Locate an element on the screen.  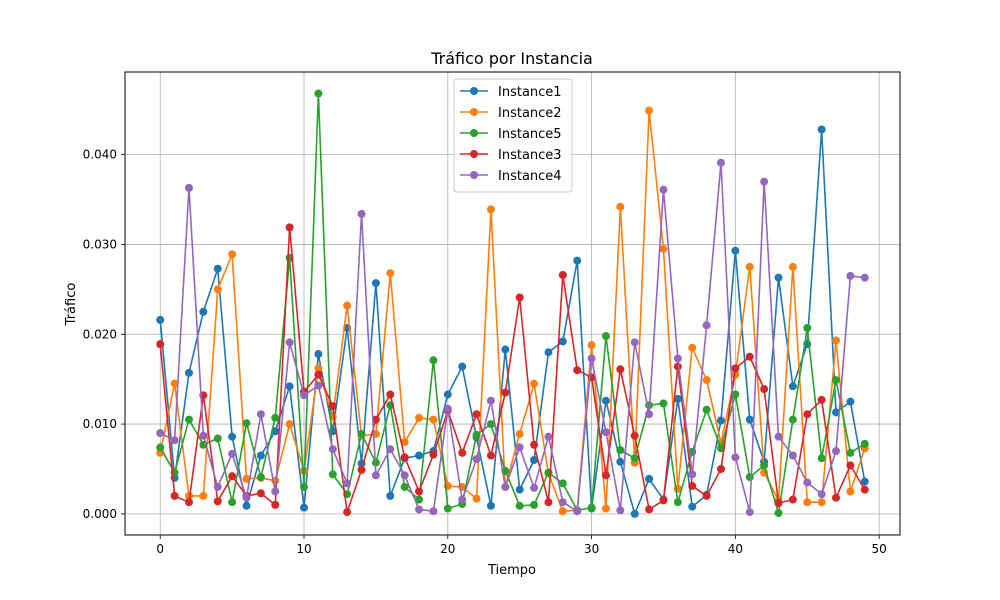
legend-item-instance2: Instance2 is located at coordinates (511, 113).